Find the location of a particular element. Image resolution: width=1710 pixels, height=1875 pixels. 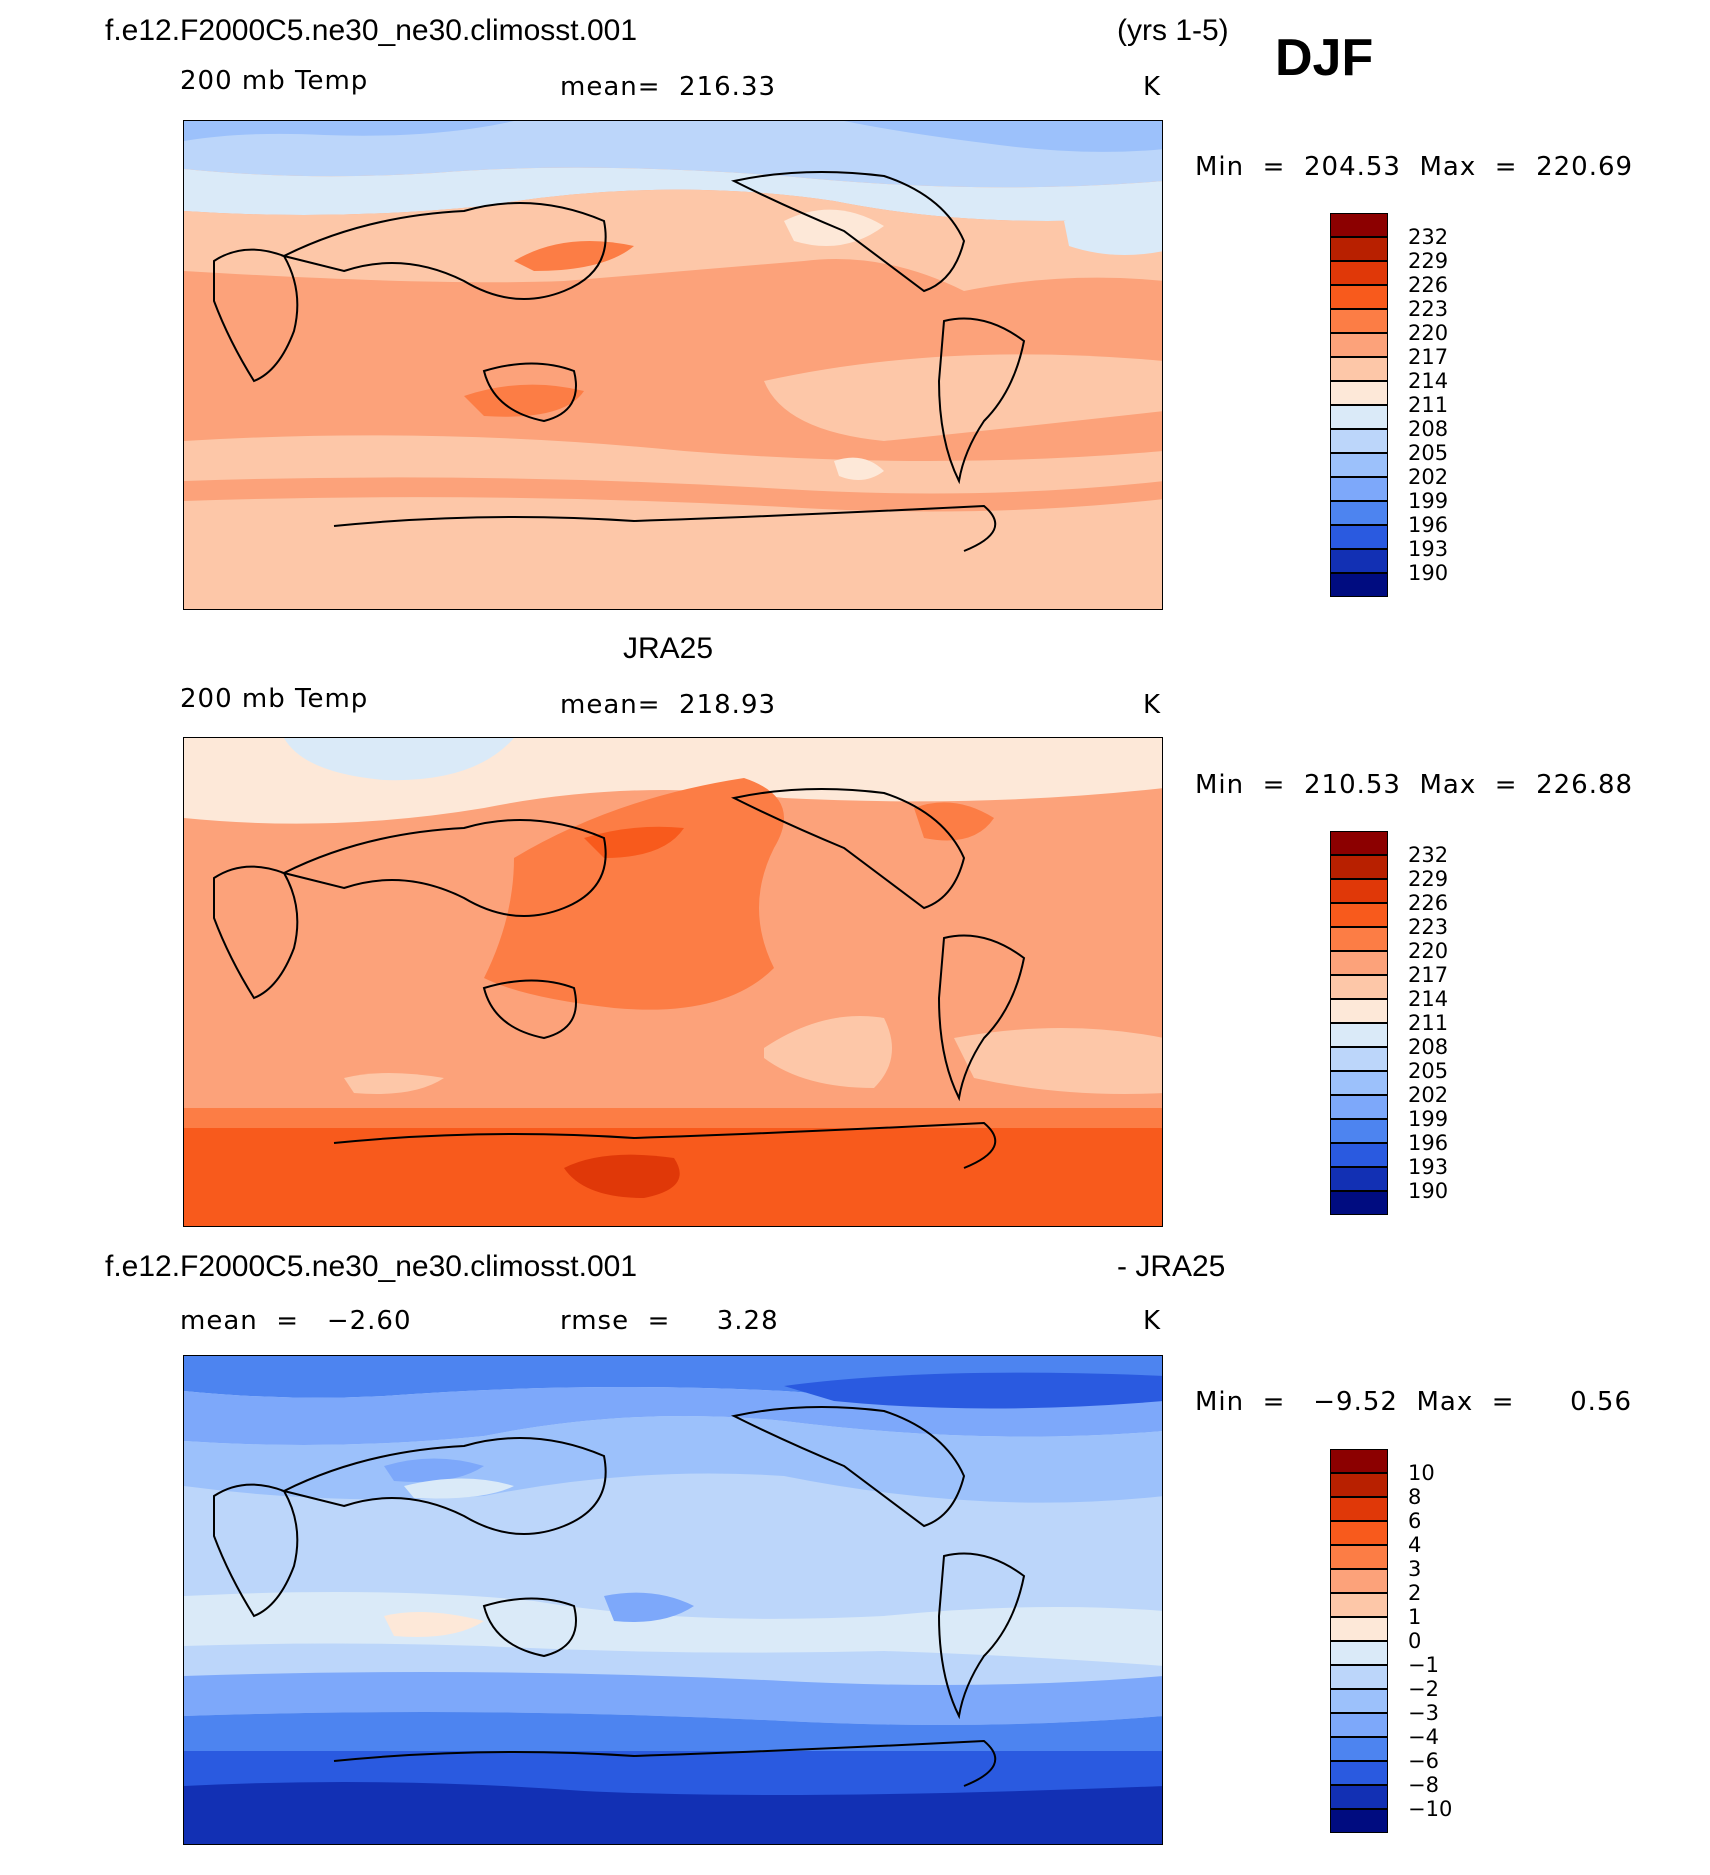

panel1-variable-label: 200 mb Temp is located at coordinates (274, 81).